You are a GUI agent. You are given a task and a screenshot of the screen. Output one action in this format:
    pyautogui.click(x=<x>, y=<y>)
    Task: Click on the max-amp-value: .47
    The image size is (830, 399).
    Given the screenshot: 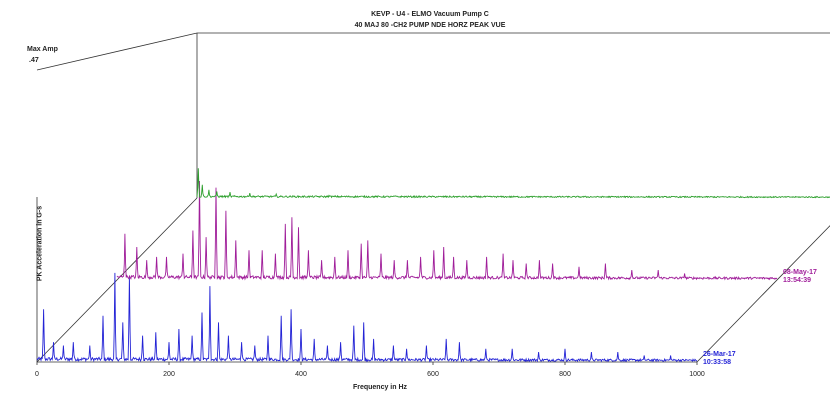 What is the action you would take?
    pyautogui.click(x=34, y=60)
    